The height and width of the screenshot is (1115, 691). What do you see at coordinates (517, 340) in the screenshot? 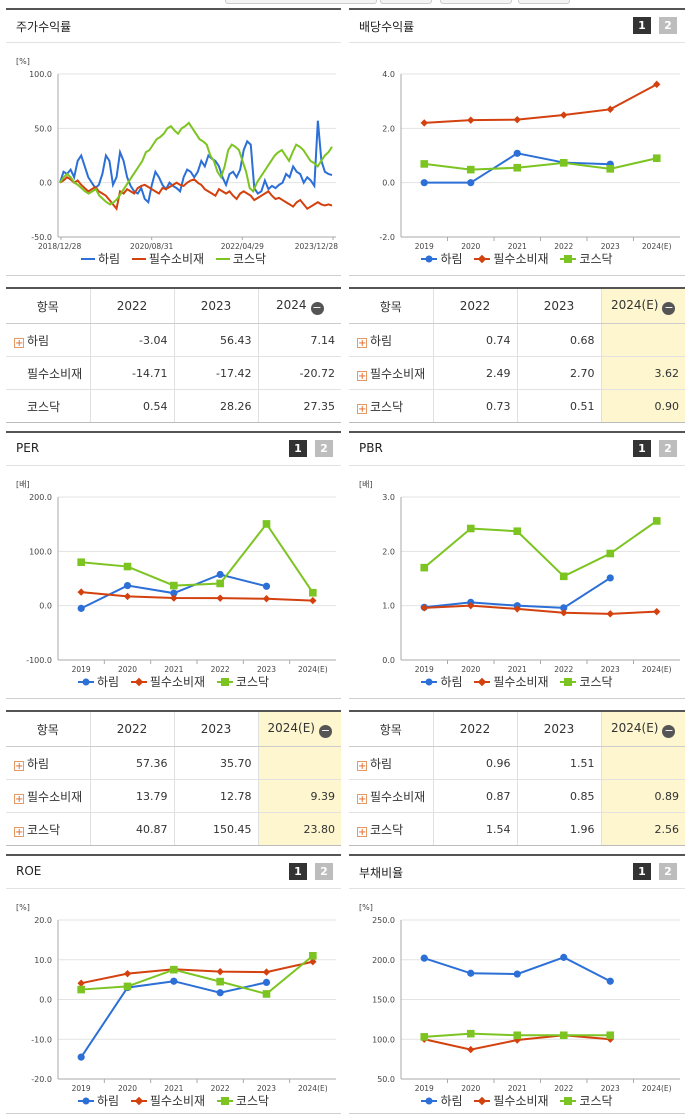
I see `table-row: + 하림 0.74 0.68` at bounding box center [517, 340].